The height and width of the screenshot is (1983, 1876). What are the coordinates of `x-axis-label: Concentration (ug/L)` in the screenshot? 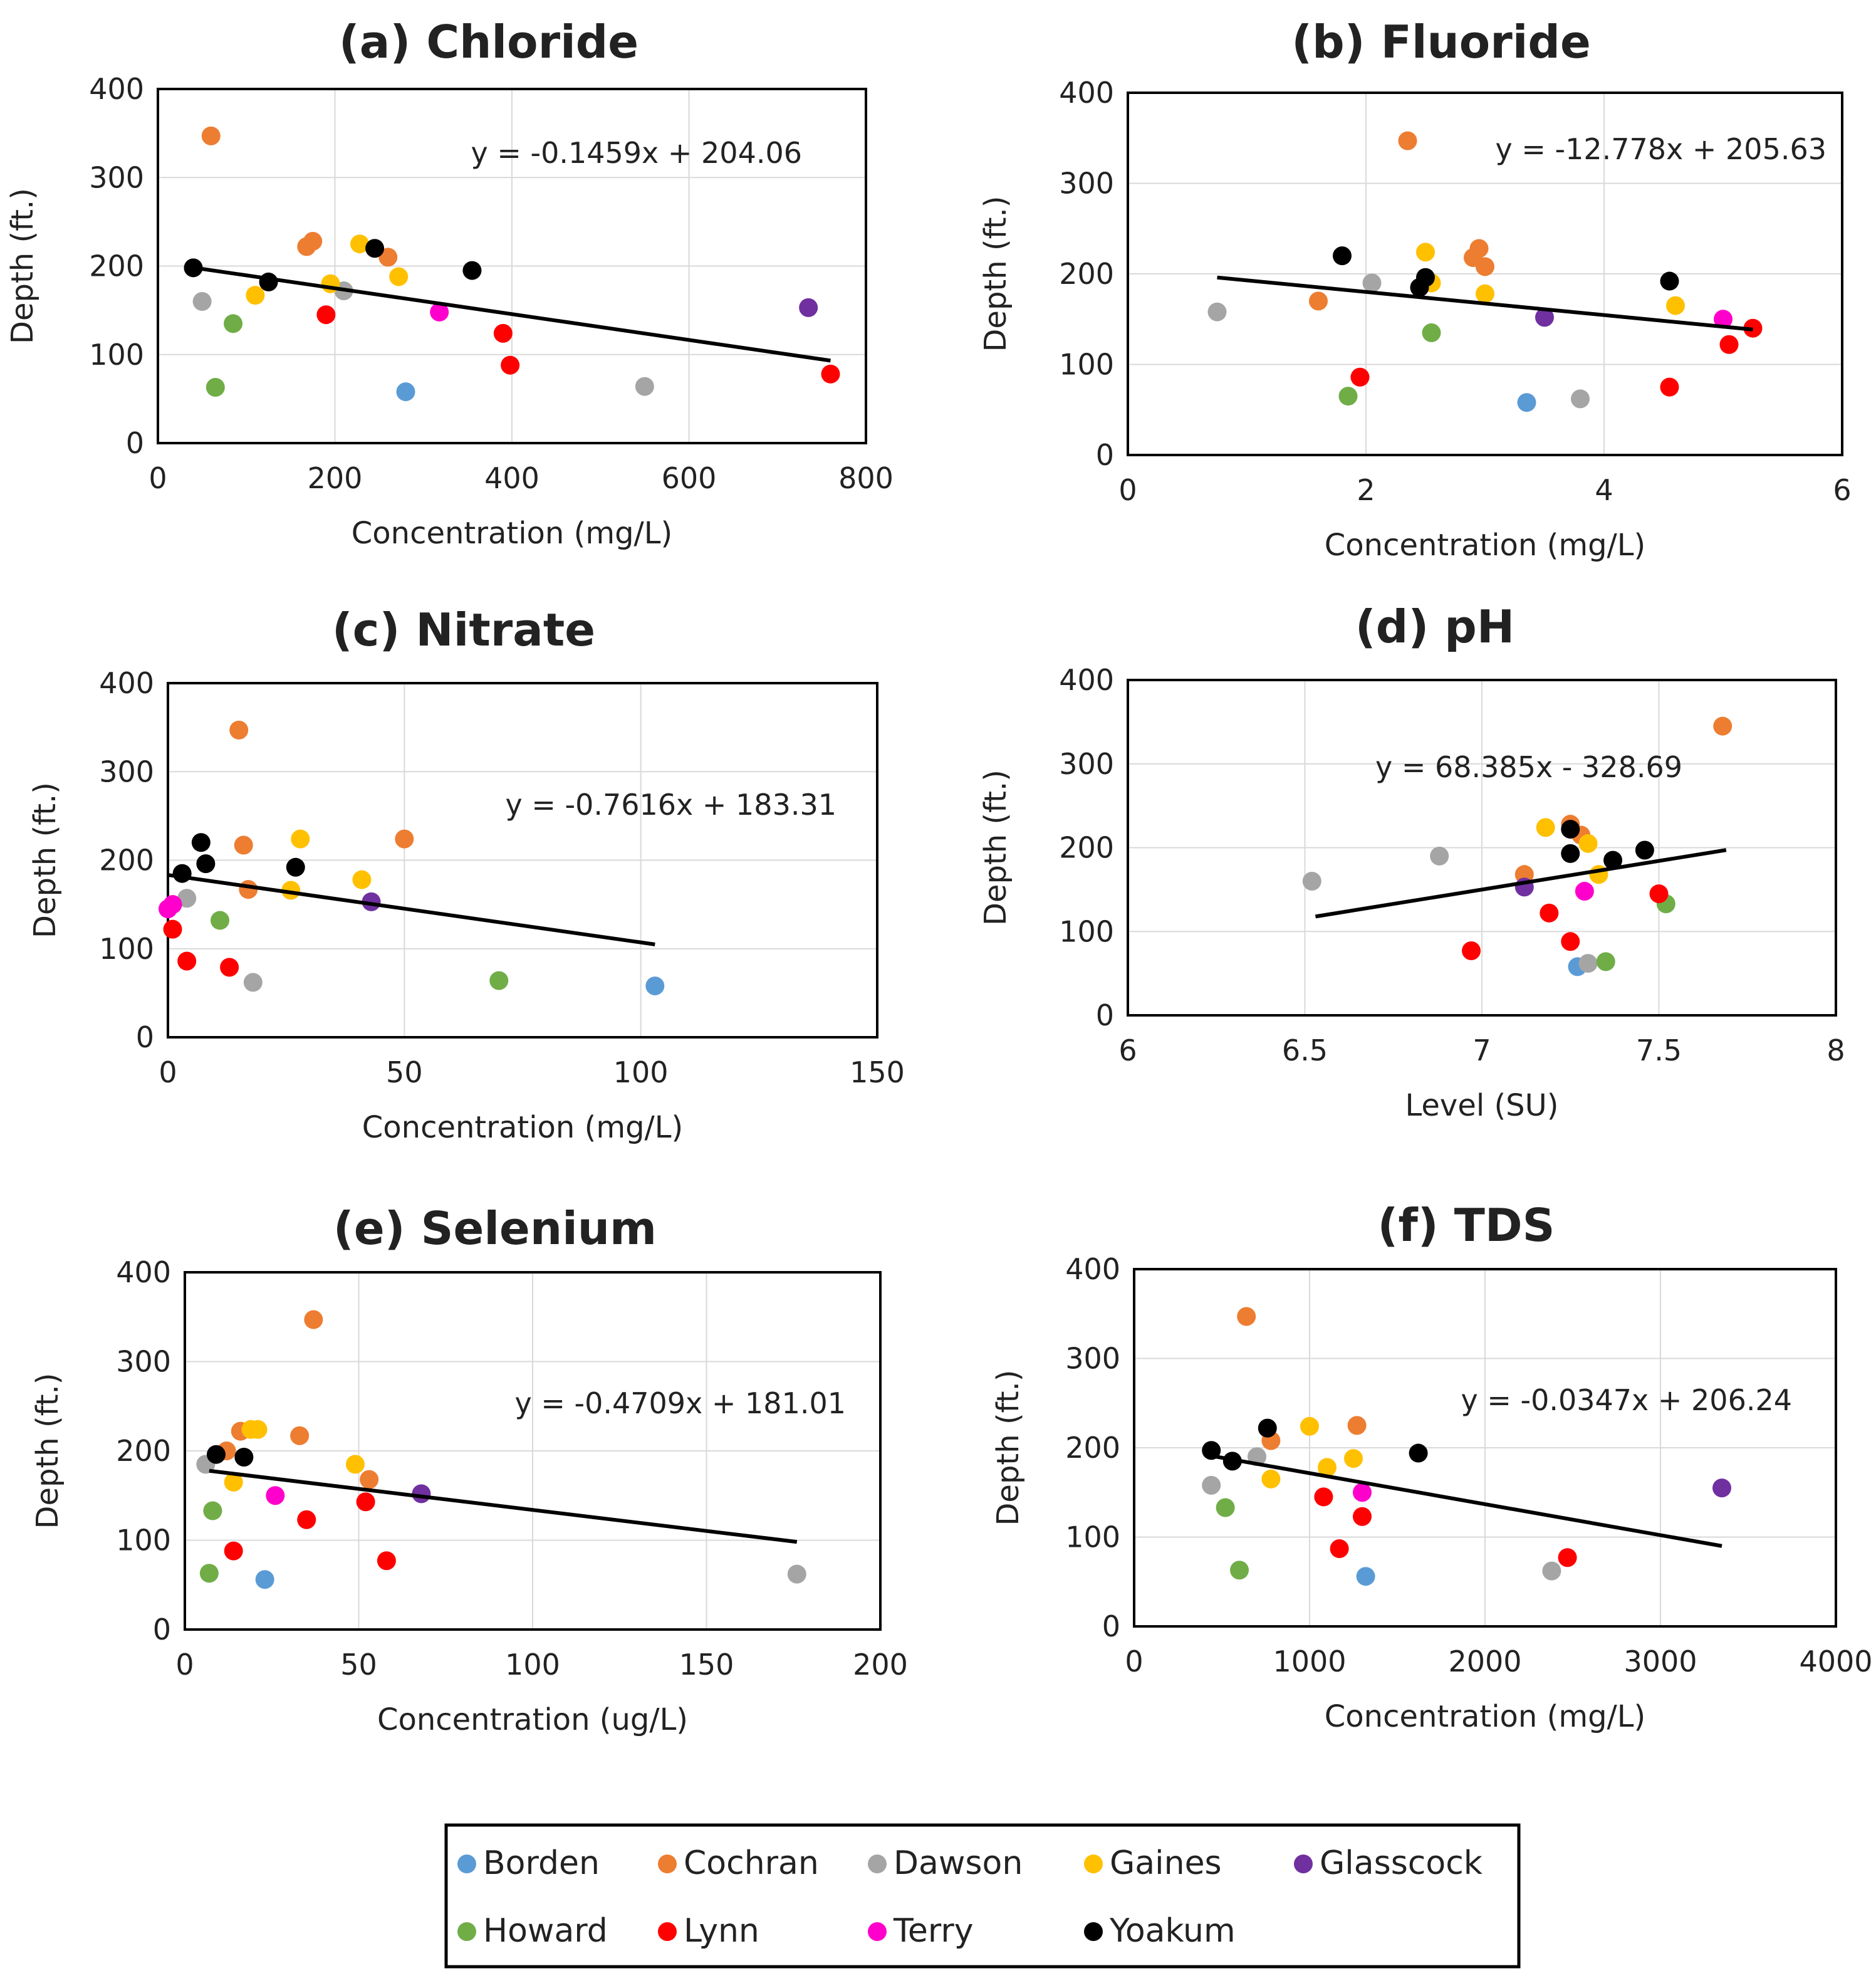 It's located at (532, 1719).